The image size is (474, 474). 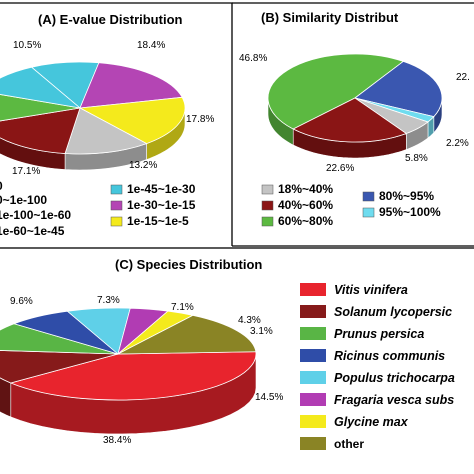 What do you see at coordinates (32, 231) in the screenshot?
I see `evalue-legend-60-45: 1e-60~1e-45` at bounding box center [32, 231].